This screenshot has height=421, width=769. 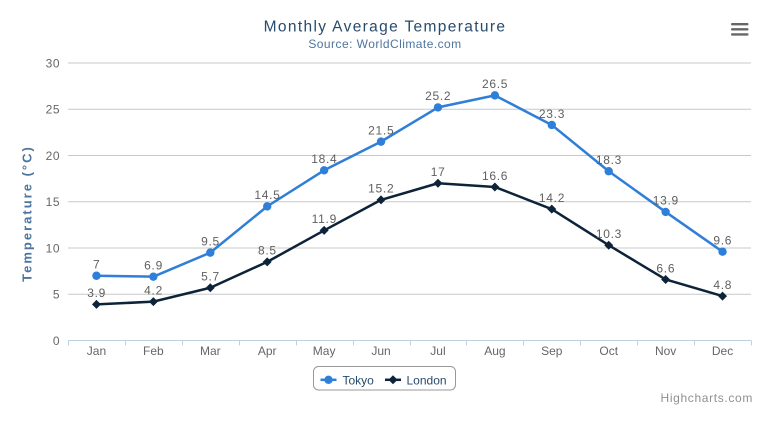 What do you see at coordinates (427, 381) in the screenshot?
I see `svg-text: London` at bounding box center [427, 381].